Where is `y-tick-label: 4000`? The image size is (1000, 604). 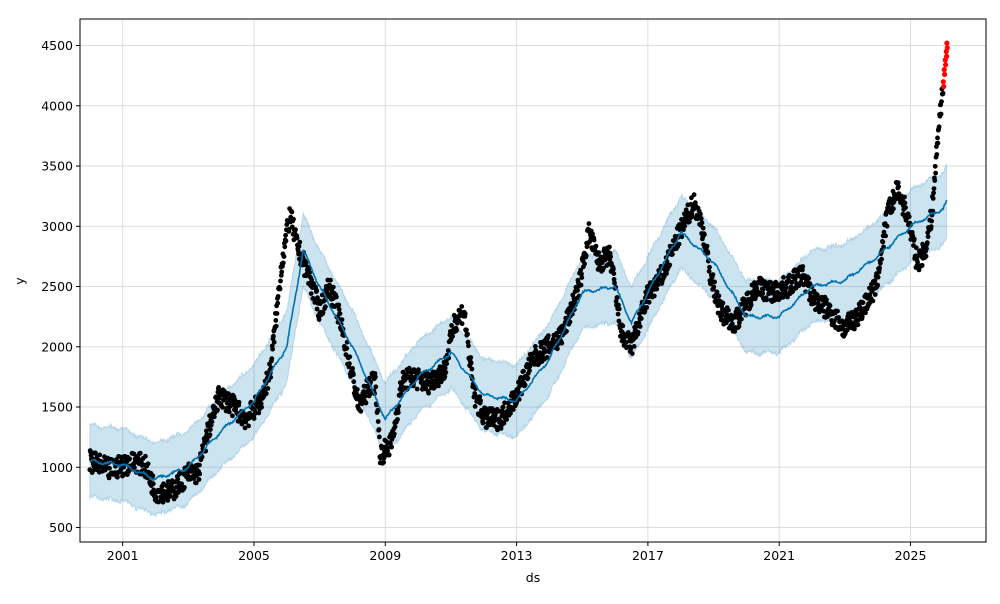 y-tick-label: 4000 is located at coordinates (57, 105).